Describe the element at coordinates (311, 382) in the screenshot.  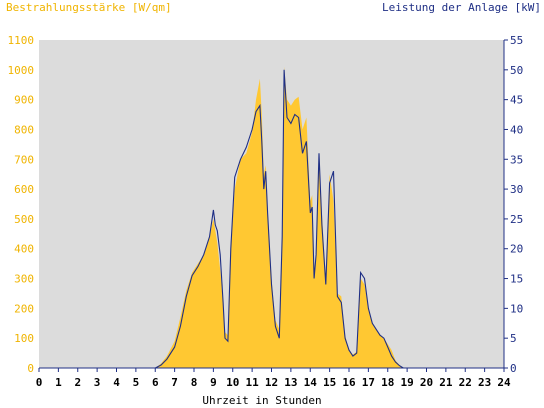
I see `x-tick-label: 14` at that location.